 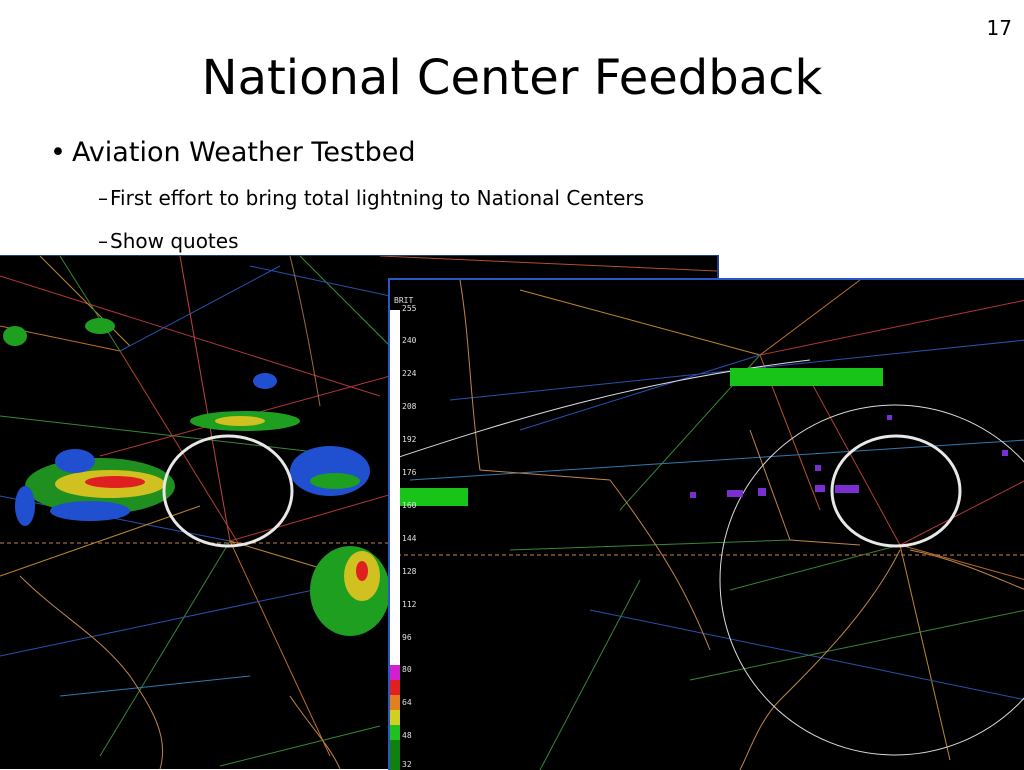 I want to click on colorbar-tick: 192, so click(x=409, y=439).